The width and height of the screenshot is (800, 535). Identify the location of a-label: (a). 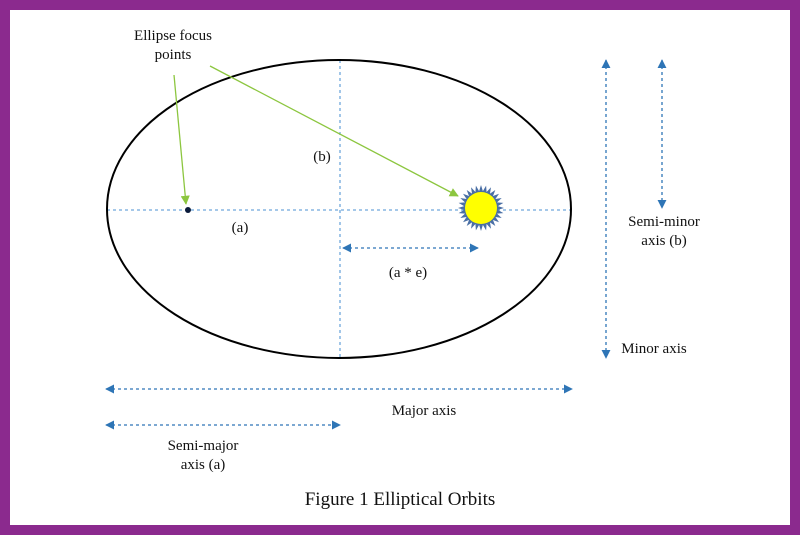
(240, 228).